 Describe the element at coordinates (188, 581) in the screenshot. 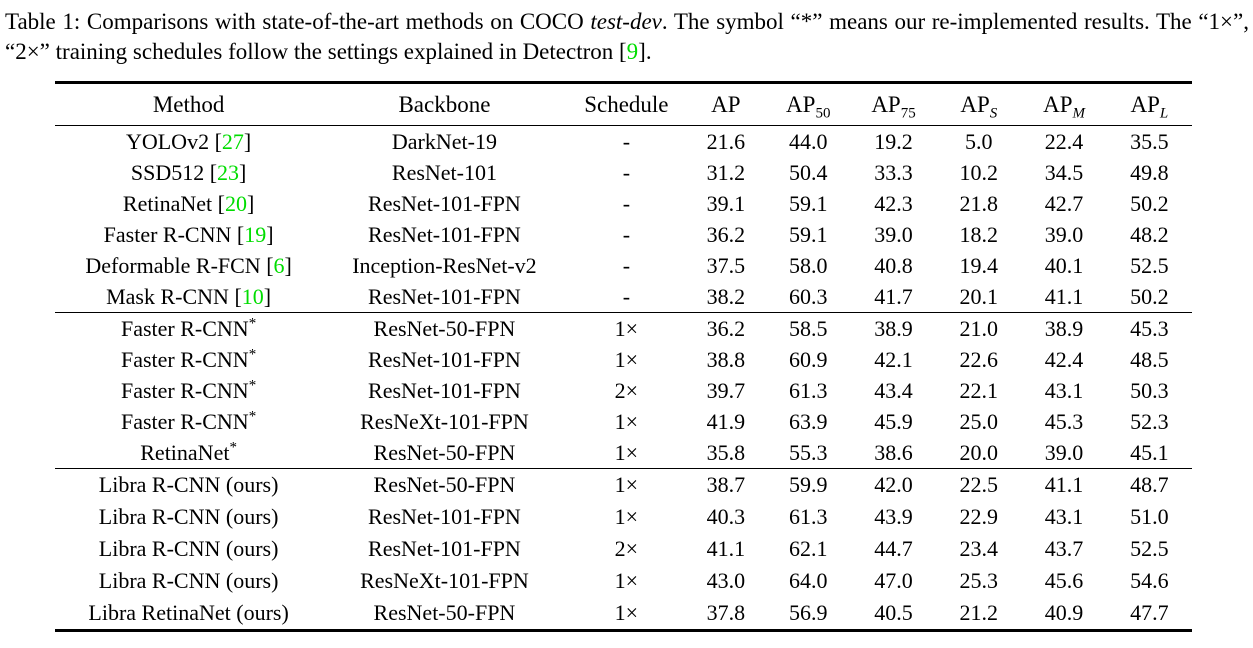

I see `method-cell: Libra R-CNN (ours)` at that location.